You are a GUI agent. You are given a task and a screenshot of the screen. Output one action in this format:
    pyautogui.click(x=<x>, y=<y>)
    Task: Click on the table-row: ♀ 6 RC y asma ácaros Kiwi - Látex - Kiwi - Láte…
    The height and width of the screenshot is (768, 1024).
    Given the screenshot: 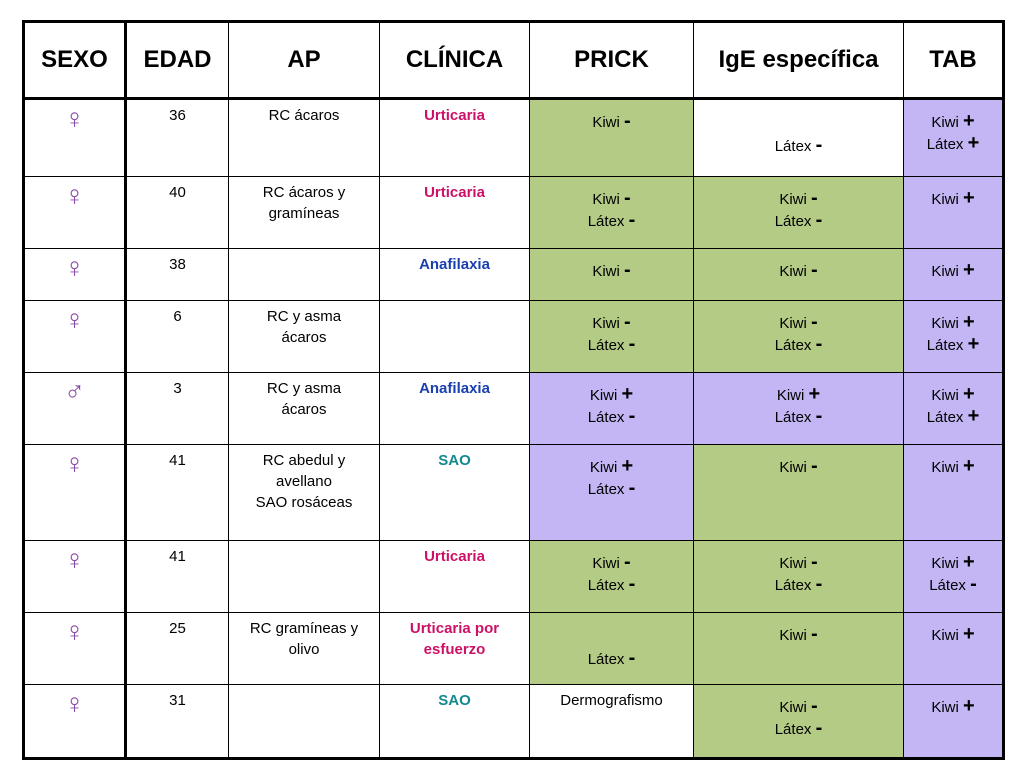 What is the action you would take?
    pyautogui.click(x=513, y=336)
    